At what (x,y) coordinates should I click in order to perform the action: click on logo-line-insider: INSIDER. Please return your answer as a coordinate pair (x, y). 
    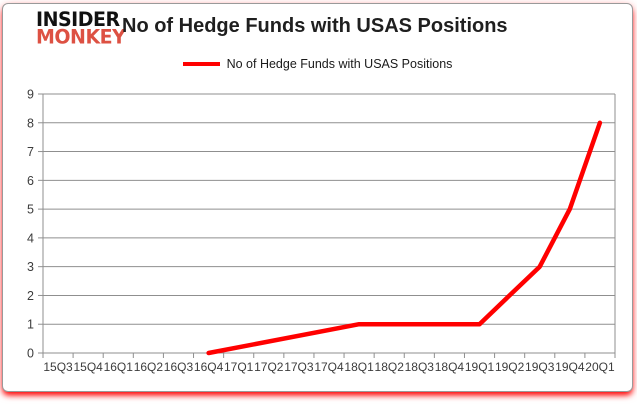
    Looking at the image, I should click on (78, 20).